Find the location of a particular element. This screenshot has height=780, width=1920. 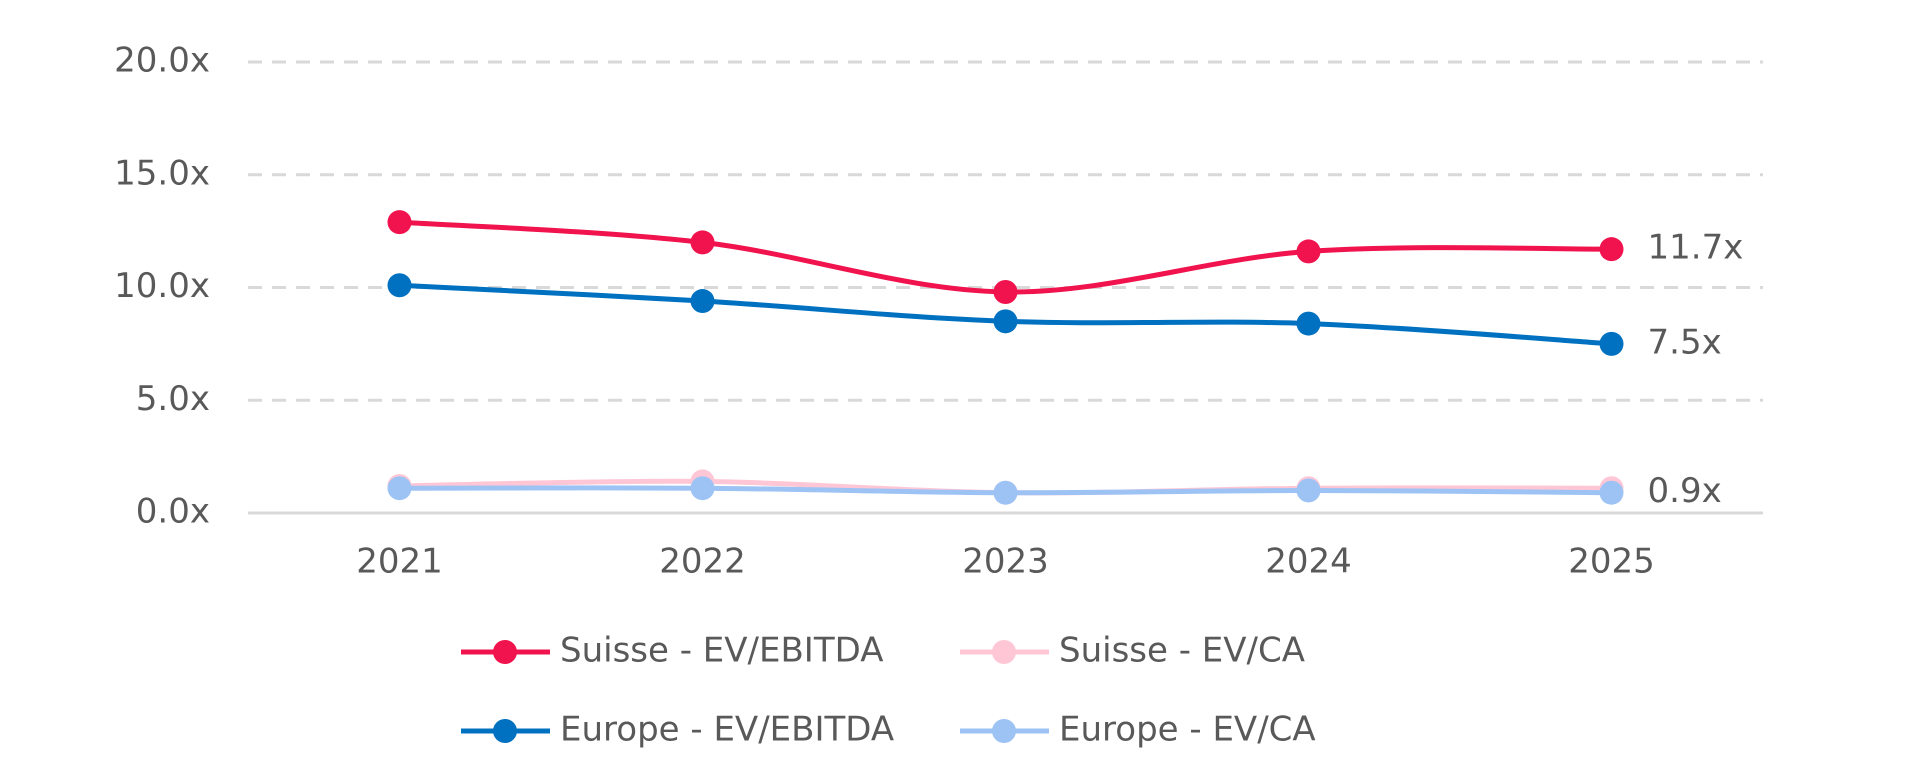

legend-label: Suisse - EV/CA is located at coordinates (1182, 651).